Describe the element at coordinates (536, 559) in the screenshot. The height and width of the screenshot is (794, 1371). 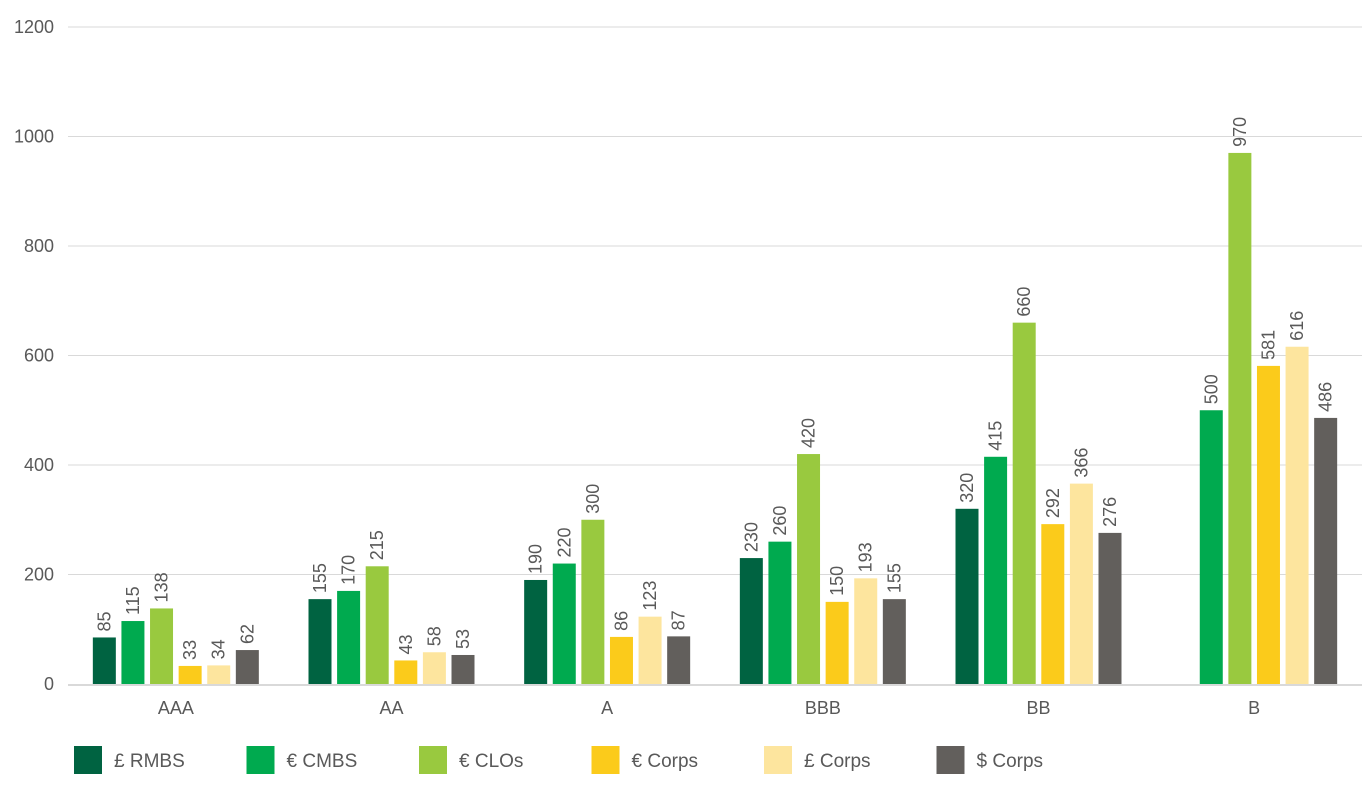
I see `data-label: 190` at that location.